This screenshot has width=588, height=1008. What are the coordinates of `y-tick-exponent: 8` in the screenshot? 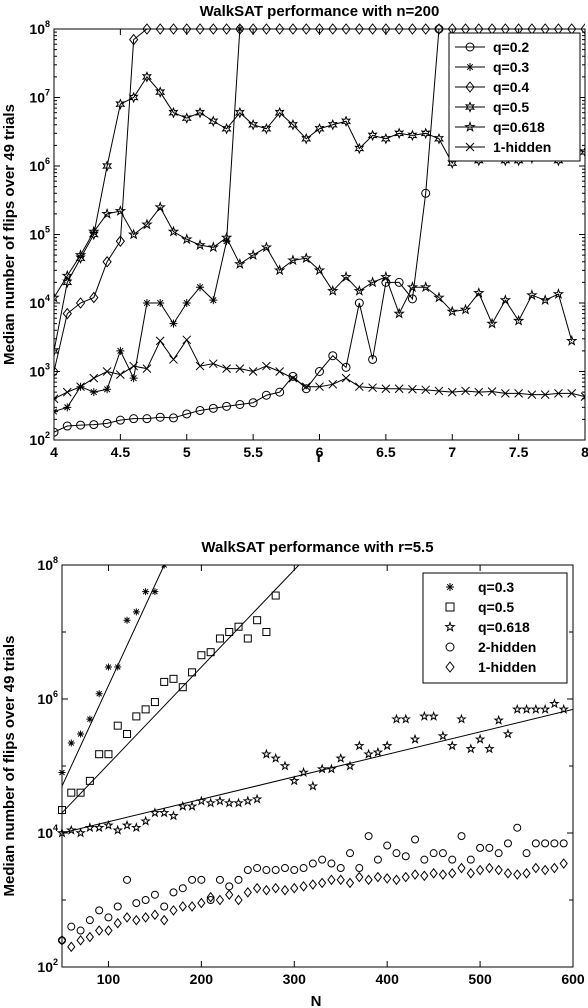 It's located at (47, 24).